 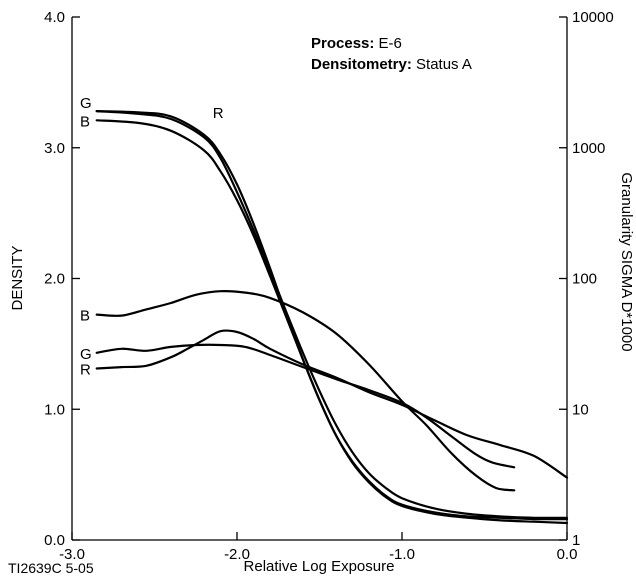 What do you see at coordinates (237, 554) in the screenshot?
I see `x-tick-label: -2.0` at bounding box center [237, 554].